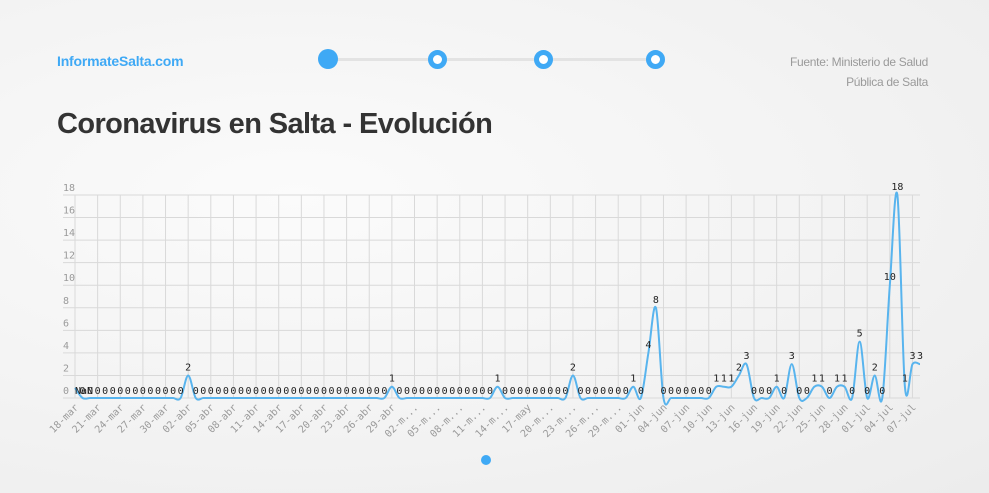 This screenshot has width=989, height=493. Describe the element at coordinates (492, 59) in the screenshot. I see `step-progress` at that location.